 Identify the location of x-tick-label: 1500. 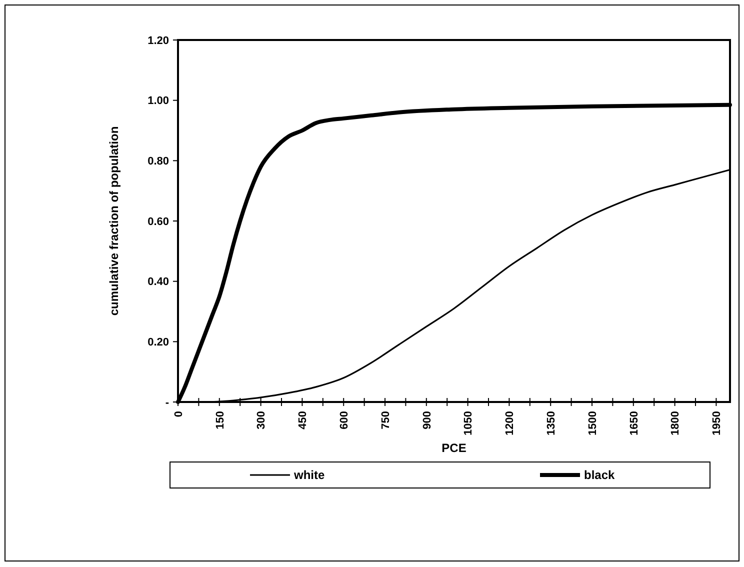
(592, 423).